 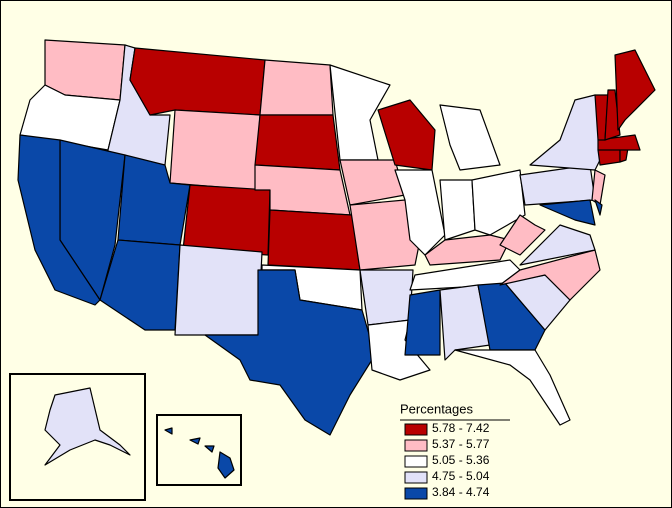 What do you see at coordinates (461, 444) in the screenshot?
I see `legend-label: 5.37 - 5.77` at bounding box center [461, 444].